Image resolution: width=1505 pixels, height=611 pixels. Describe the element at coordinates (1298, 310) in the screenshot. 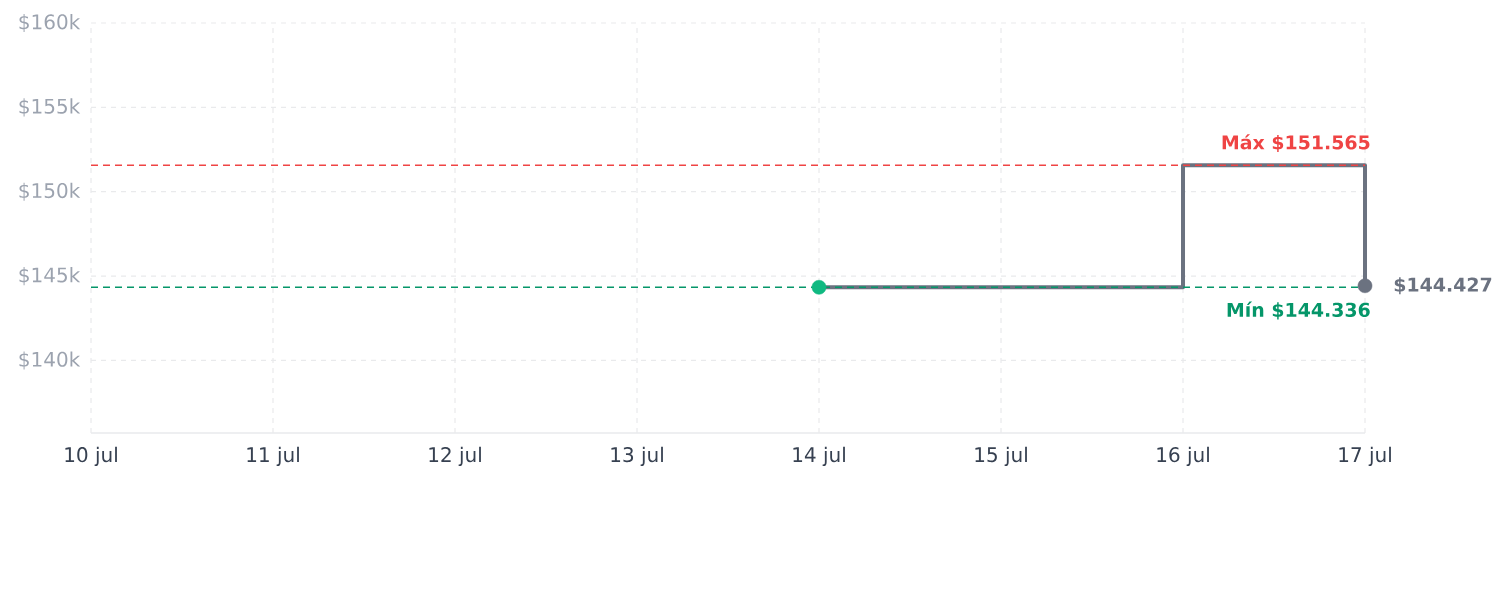

I see `ref-line-label: Mín $144.336` at that location.